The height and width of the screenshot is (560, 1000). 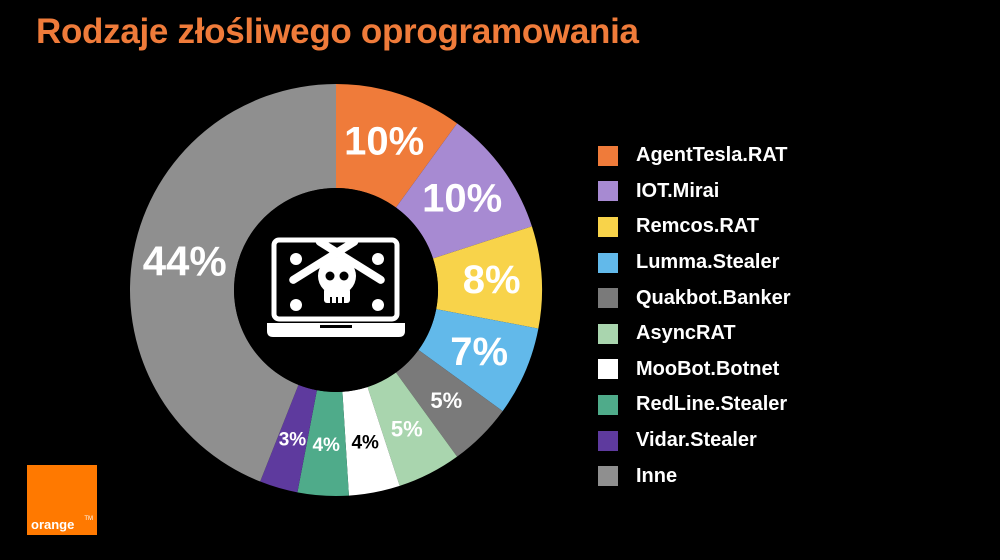 What do you see at coordinates (337, 31) in the screenshot?
I see `chart-title: Rodzaje złośliwego oprogramowania` at bounding box center [337, 31].